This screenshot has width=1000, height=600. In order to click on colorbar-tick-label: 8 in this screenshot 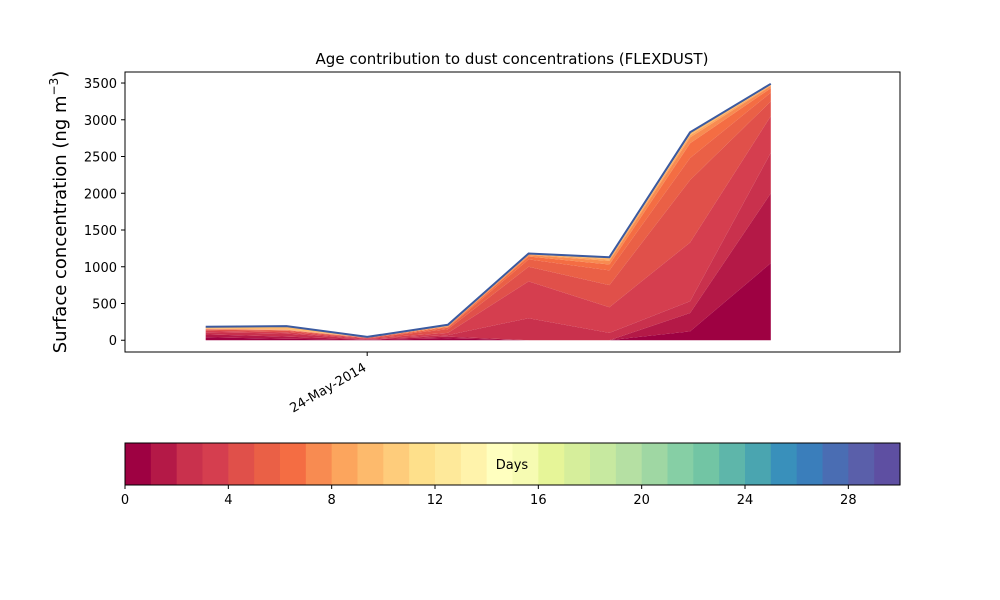, I will do `click(332, 500)`.